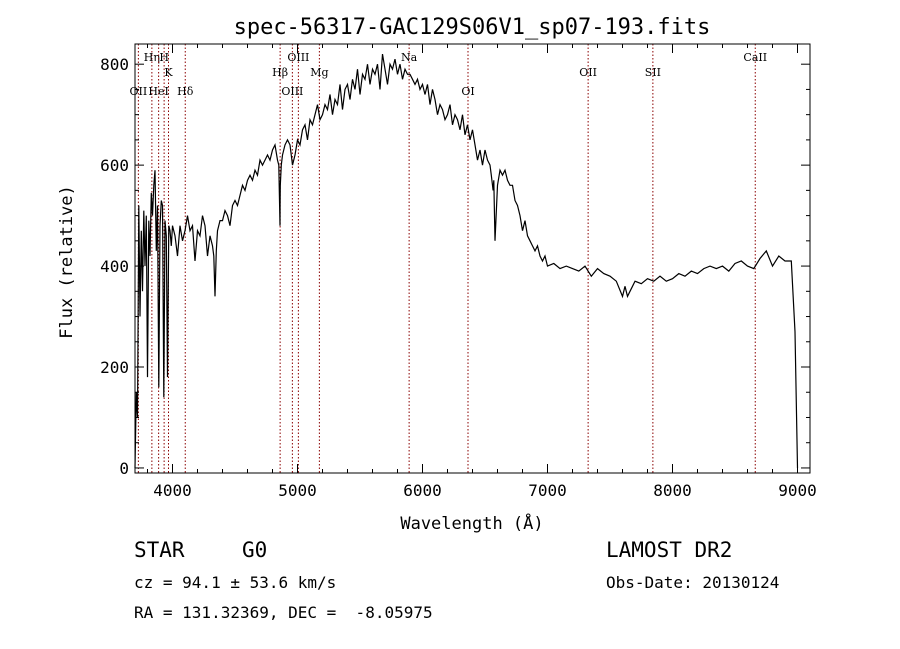 This screenshot has height=649, width=900. Describe the element at coordinates (467, 91) in the screenshot. I see `line-marker-label: OI` at that location.